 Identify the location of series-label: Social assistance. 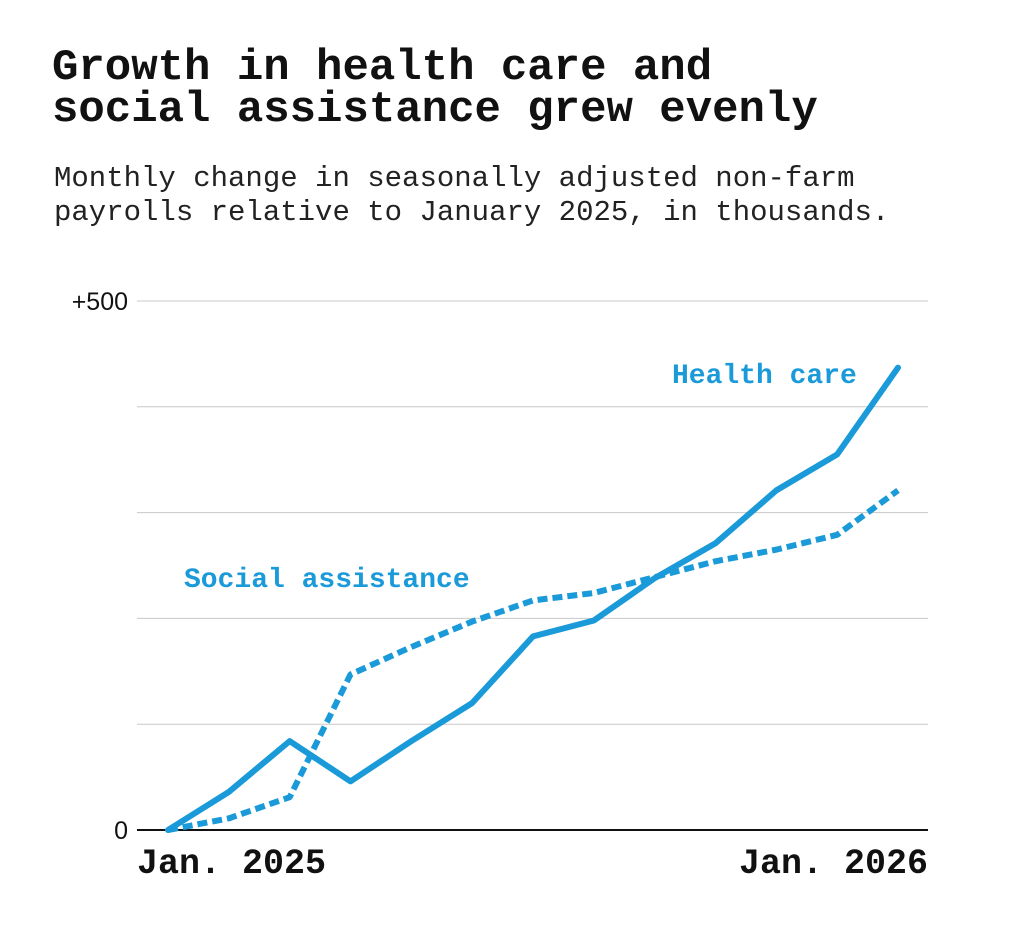
(327, 580).